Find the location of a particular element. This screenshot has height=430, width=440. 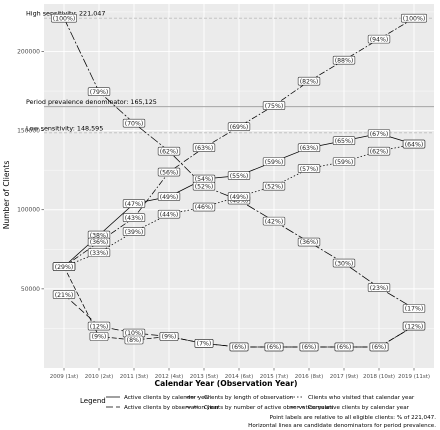

point-label: (94%) is located at coordinates (379, 39).